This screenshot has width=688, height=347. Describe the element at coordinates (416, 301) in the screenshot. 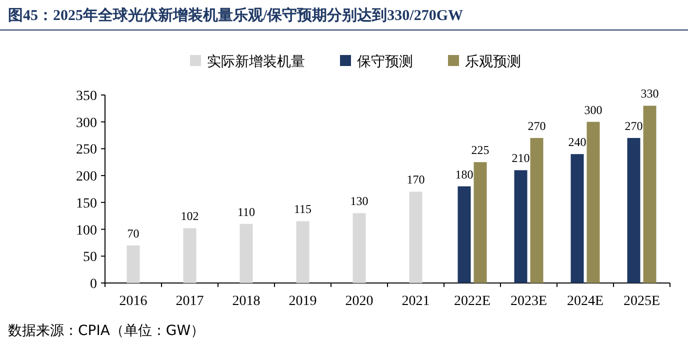

I see `x-tick-label: 2021` at that location.